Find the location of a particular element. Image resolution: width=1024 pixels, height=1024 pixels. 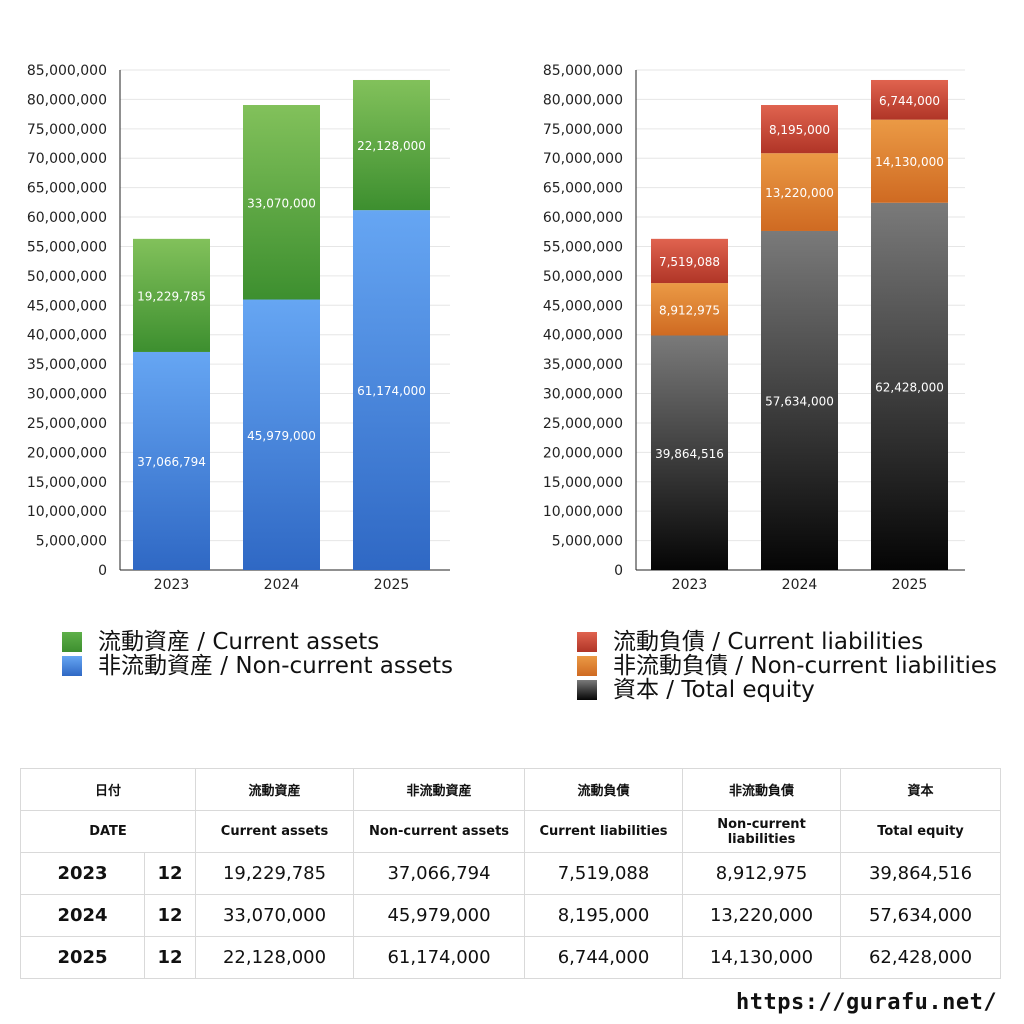

header-cell: 流動負債 is located at coordinates (604, 789).